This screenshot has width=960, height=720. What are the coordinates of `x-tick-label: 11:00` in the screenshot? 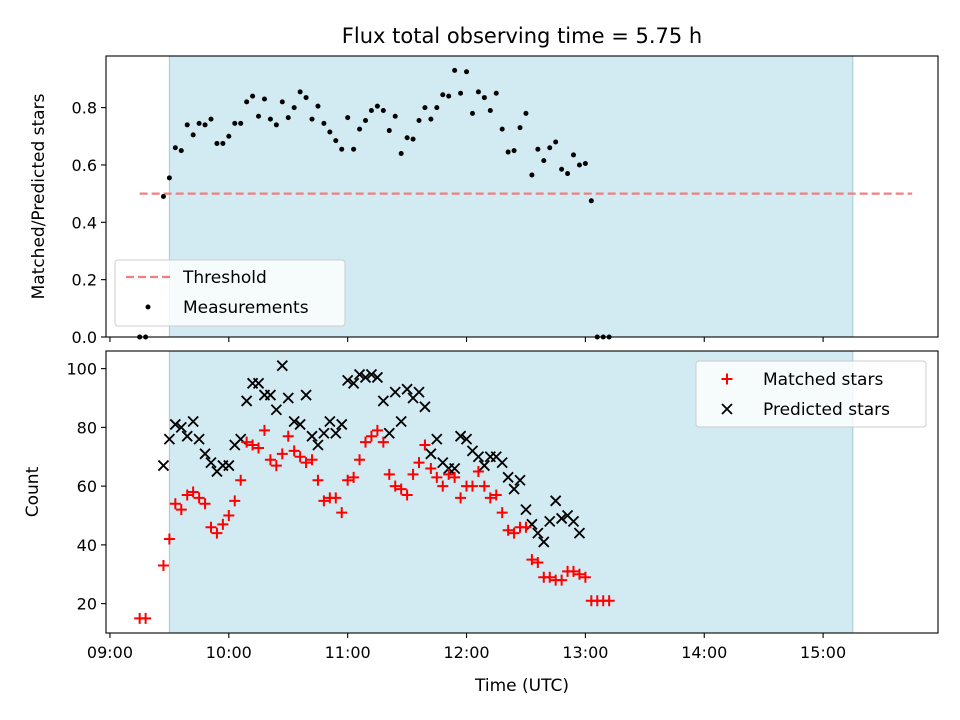 It's located at (348, 652).